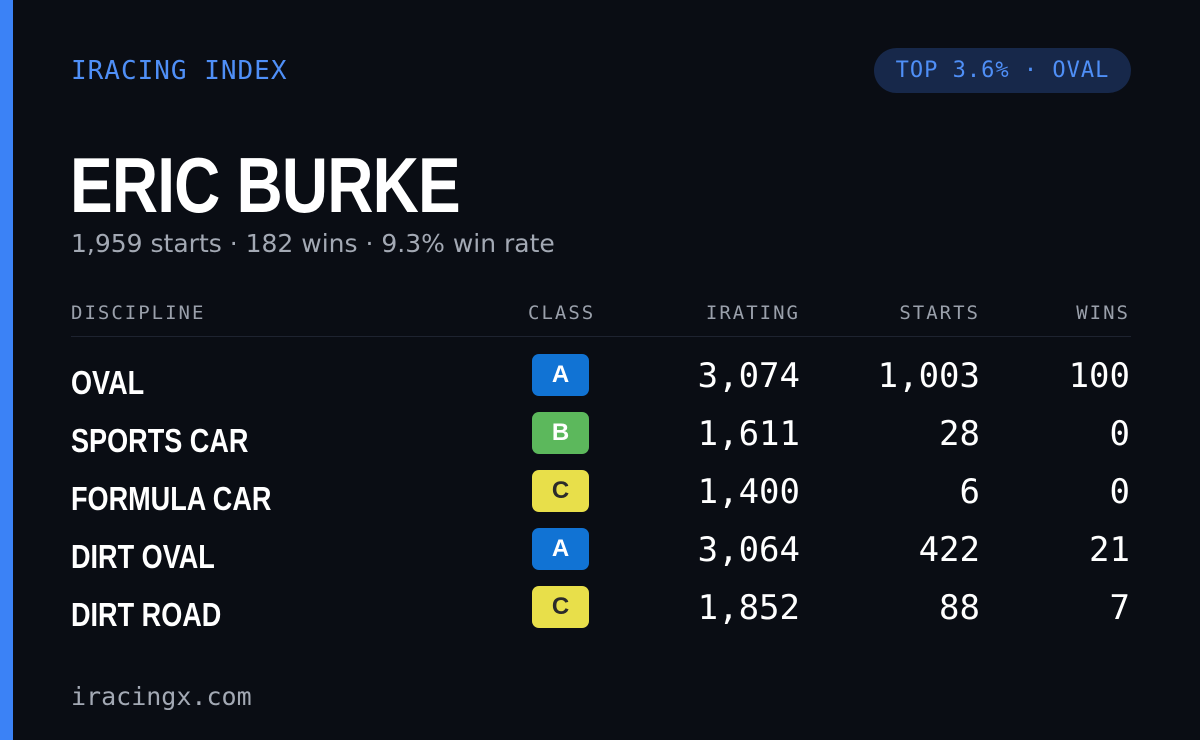 The width and height of the screenshot is (1200, 740). I want to click on discipline-name: FORMULA CAR, so click(171, 498).